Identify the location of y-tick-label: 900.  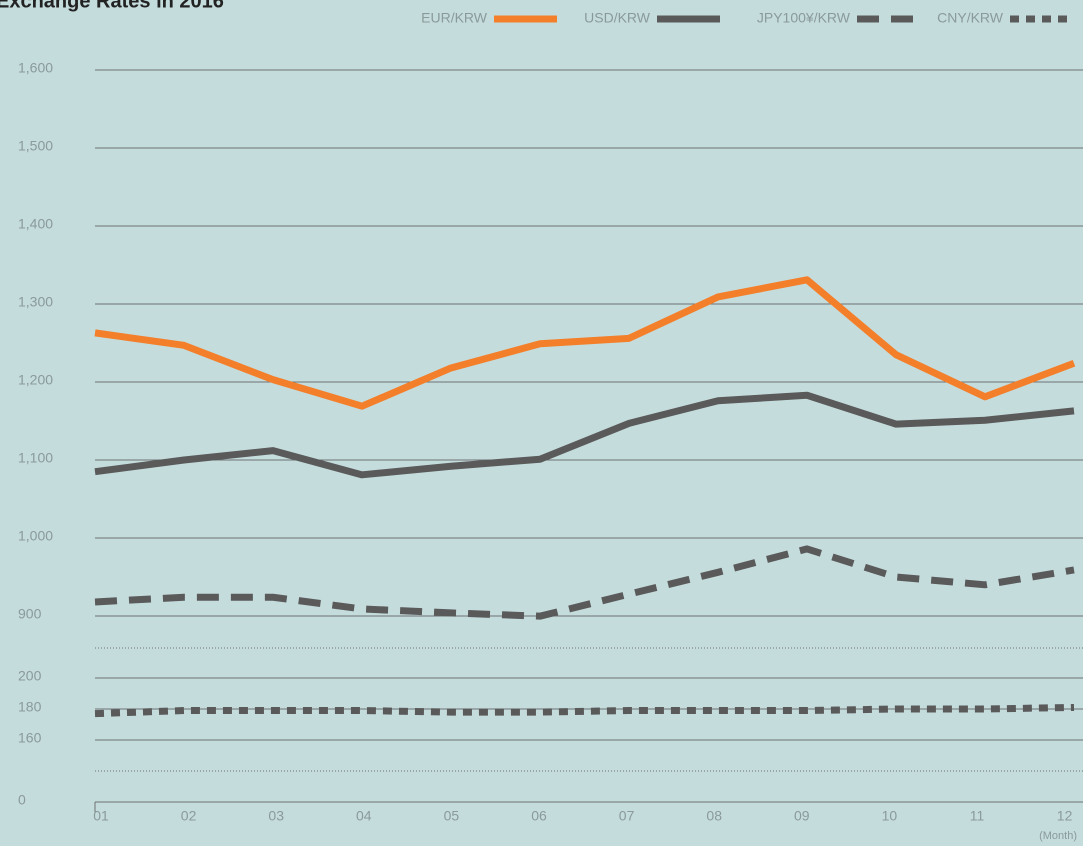
(30, 614).